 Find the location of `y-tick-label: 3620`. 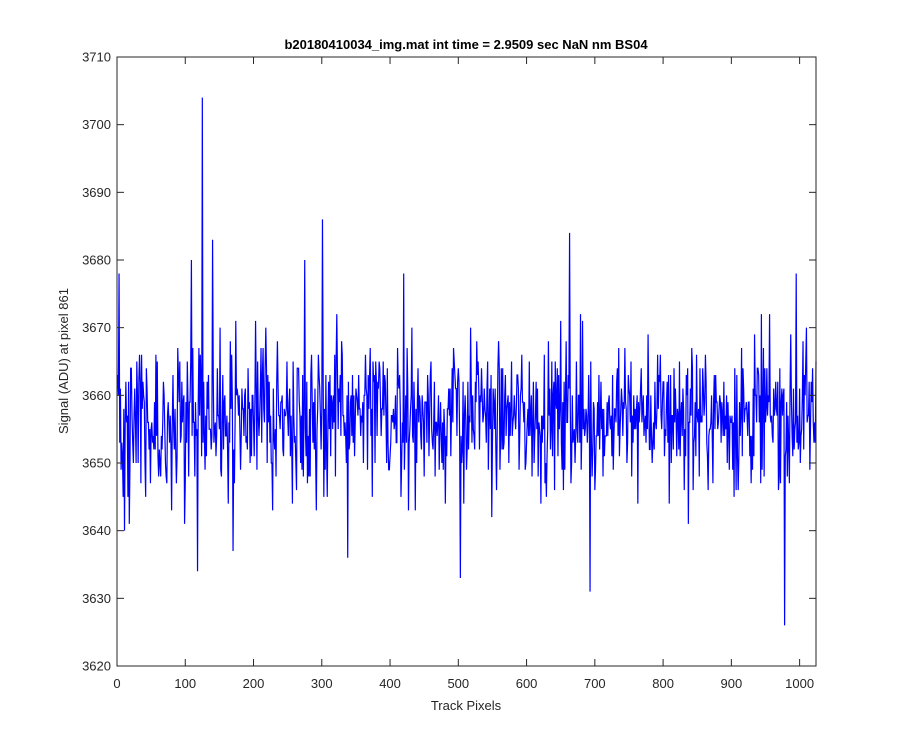

y-tick-label: 3620 is located at coordinates (96, 666).